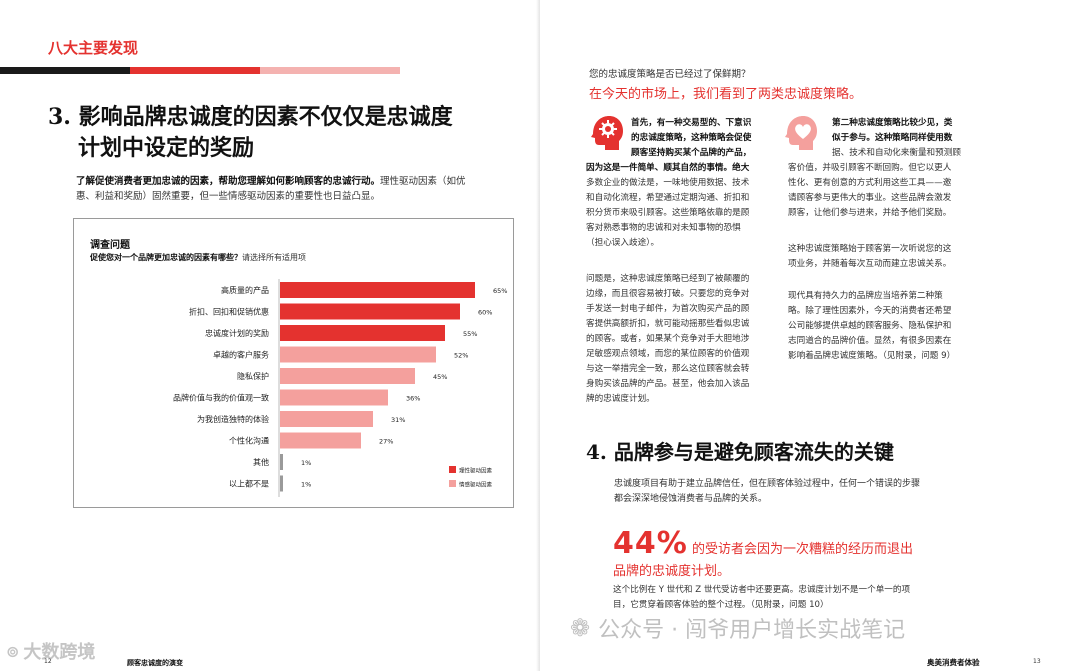  Describe the element at coordinates (278, 133) in the screenshot. I see `heading-3: 3. 影响品牌忠诚度的因素不仅仅是忠诚度 计划中设定的奖励` at that location.